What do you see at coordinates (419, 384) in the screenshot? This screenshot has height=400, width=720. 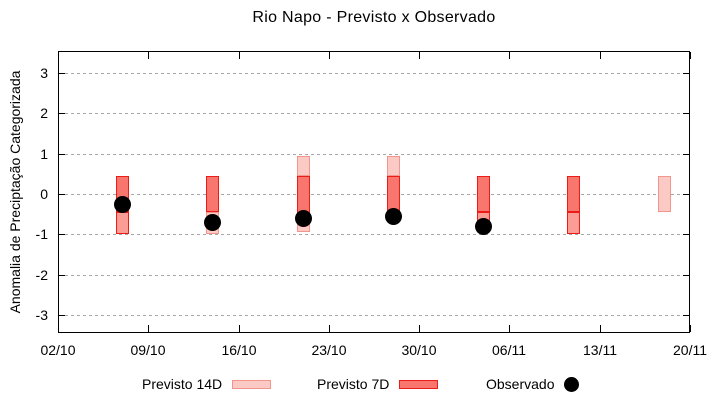 I see `legend-swatch-previsto-7d-icon` at bounding box center [419, 384].